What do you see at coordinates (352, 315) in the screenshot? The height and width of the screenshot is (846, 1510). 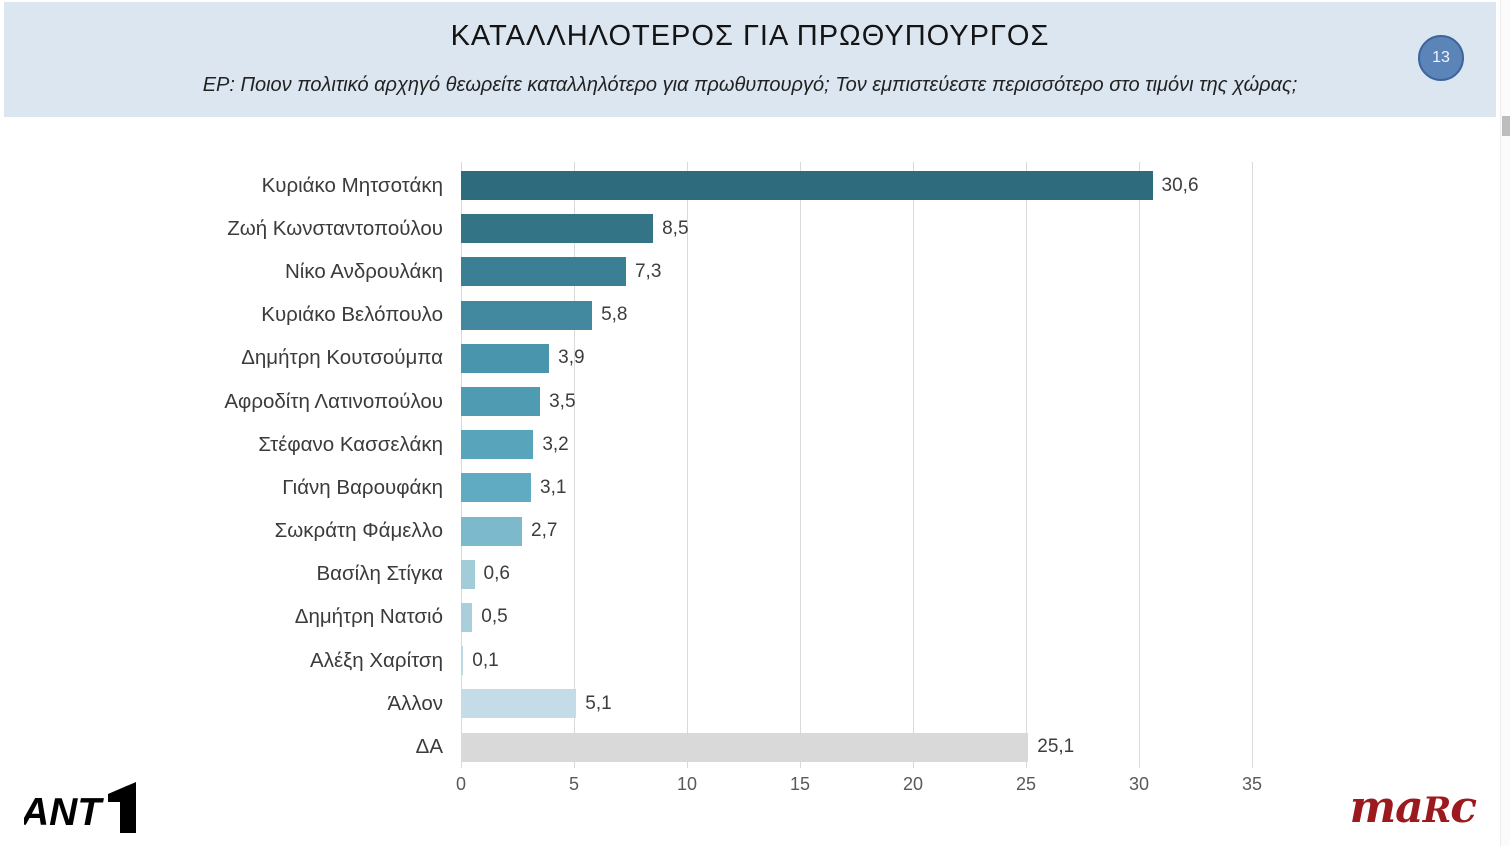 I see `category-label: Κυριάκο Βελόπουλο` at bounding box center [352, 315].